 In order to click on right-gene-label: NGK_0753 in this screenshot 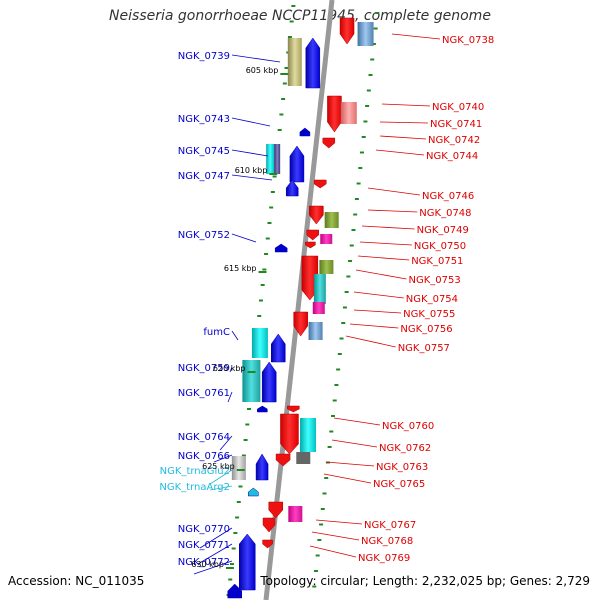, I will do `click(435, 280)`.